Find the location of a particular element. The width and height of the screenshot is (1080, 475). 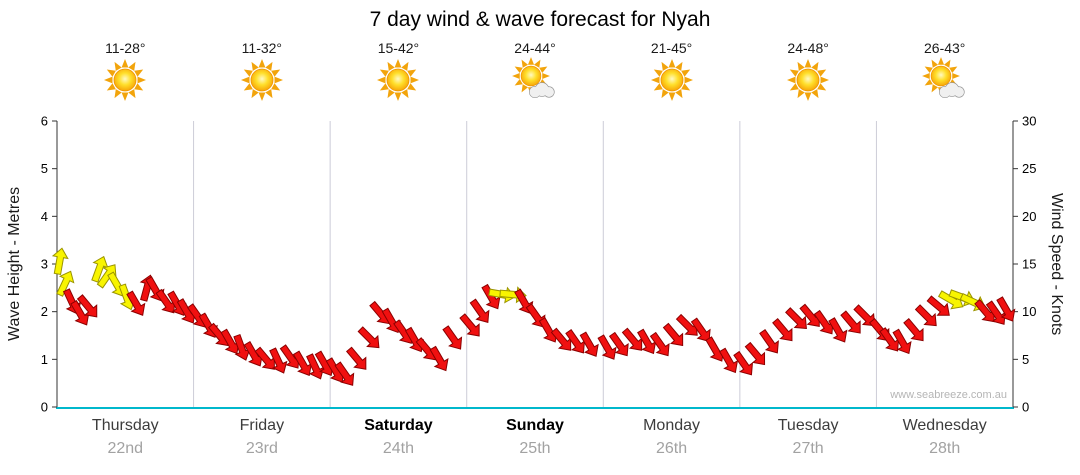

temp-range-label: 24-48° is located at coordinates (808, 48).